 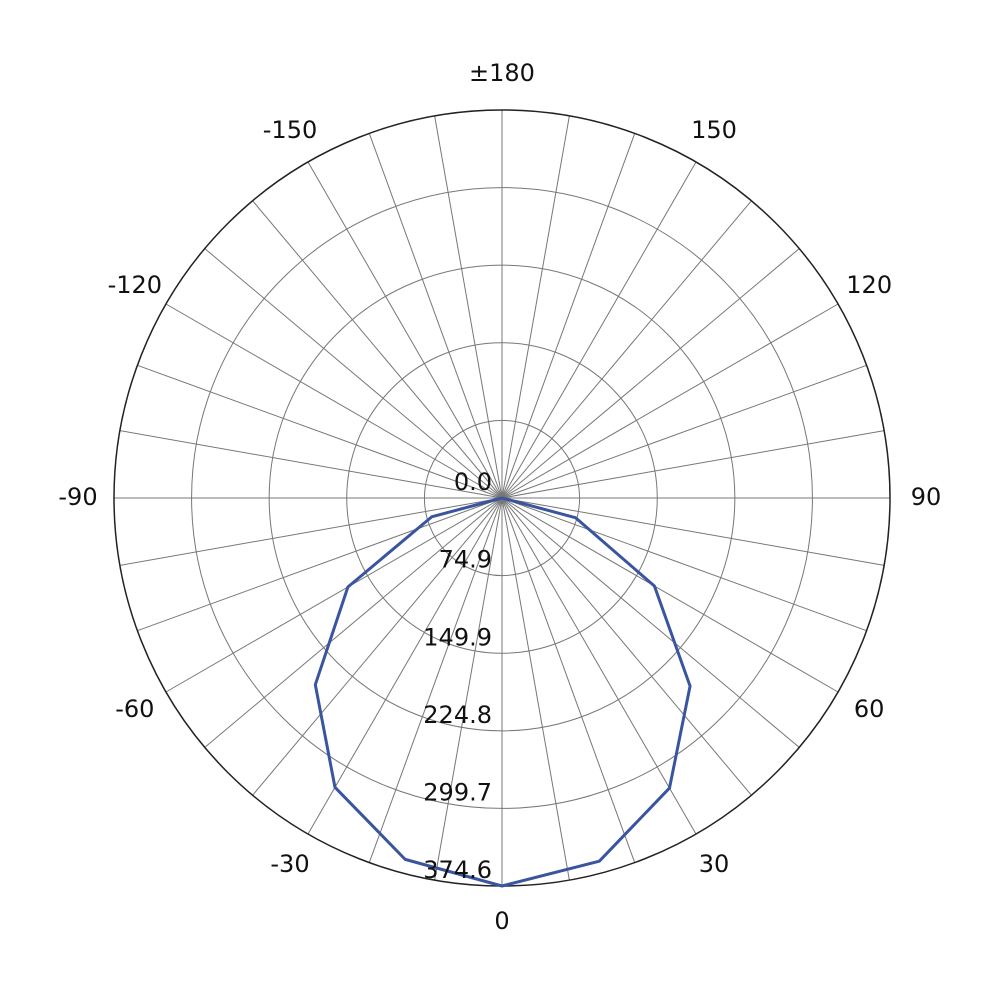 What do you see at coordinates (869, 709) in the screenshot?
I see `angle-tick-label: 60` at bounding box center [869, 709].